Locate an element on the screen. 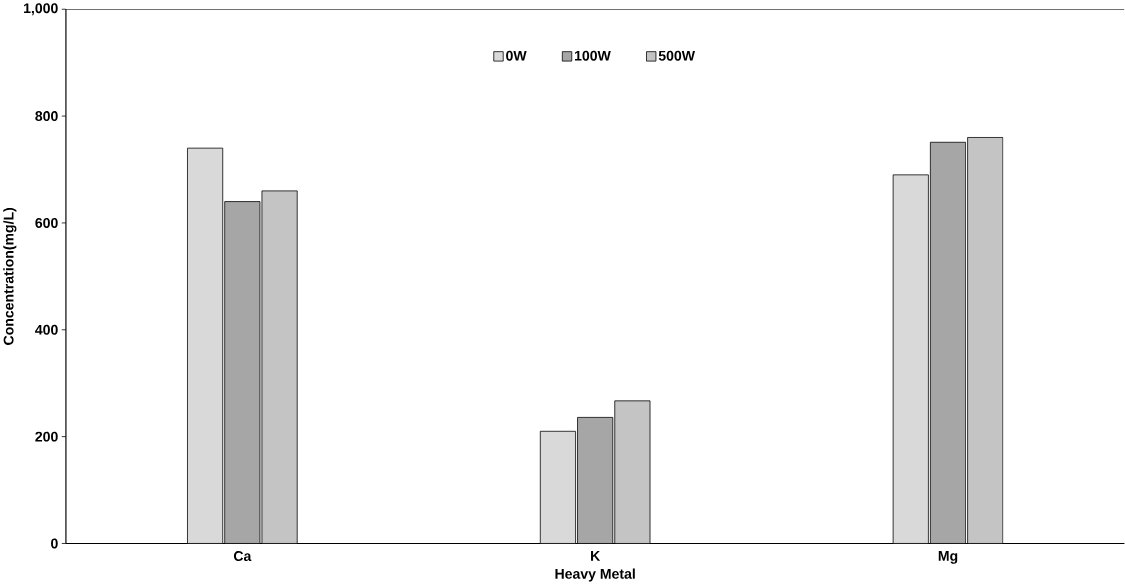 Image resolution: width=1125 pixels, height=585 pixels. x-tick-label: Ca is located at coordinates (242, 556).